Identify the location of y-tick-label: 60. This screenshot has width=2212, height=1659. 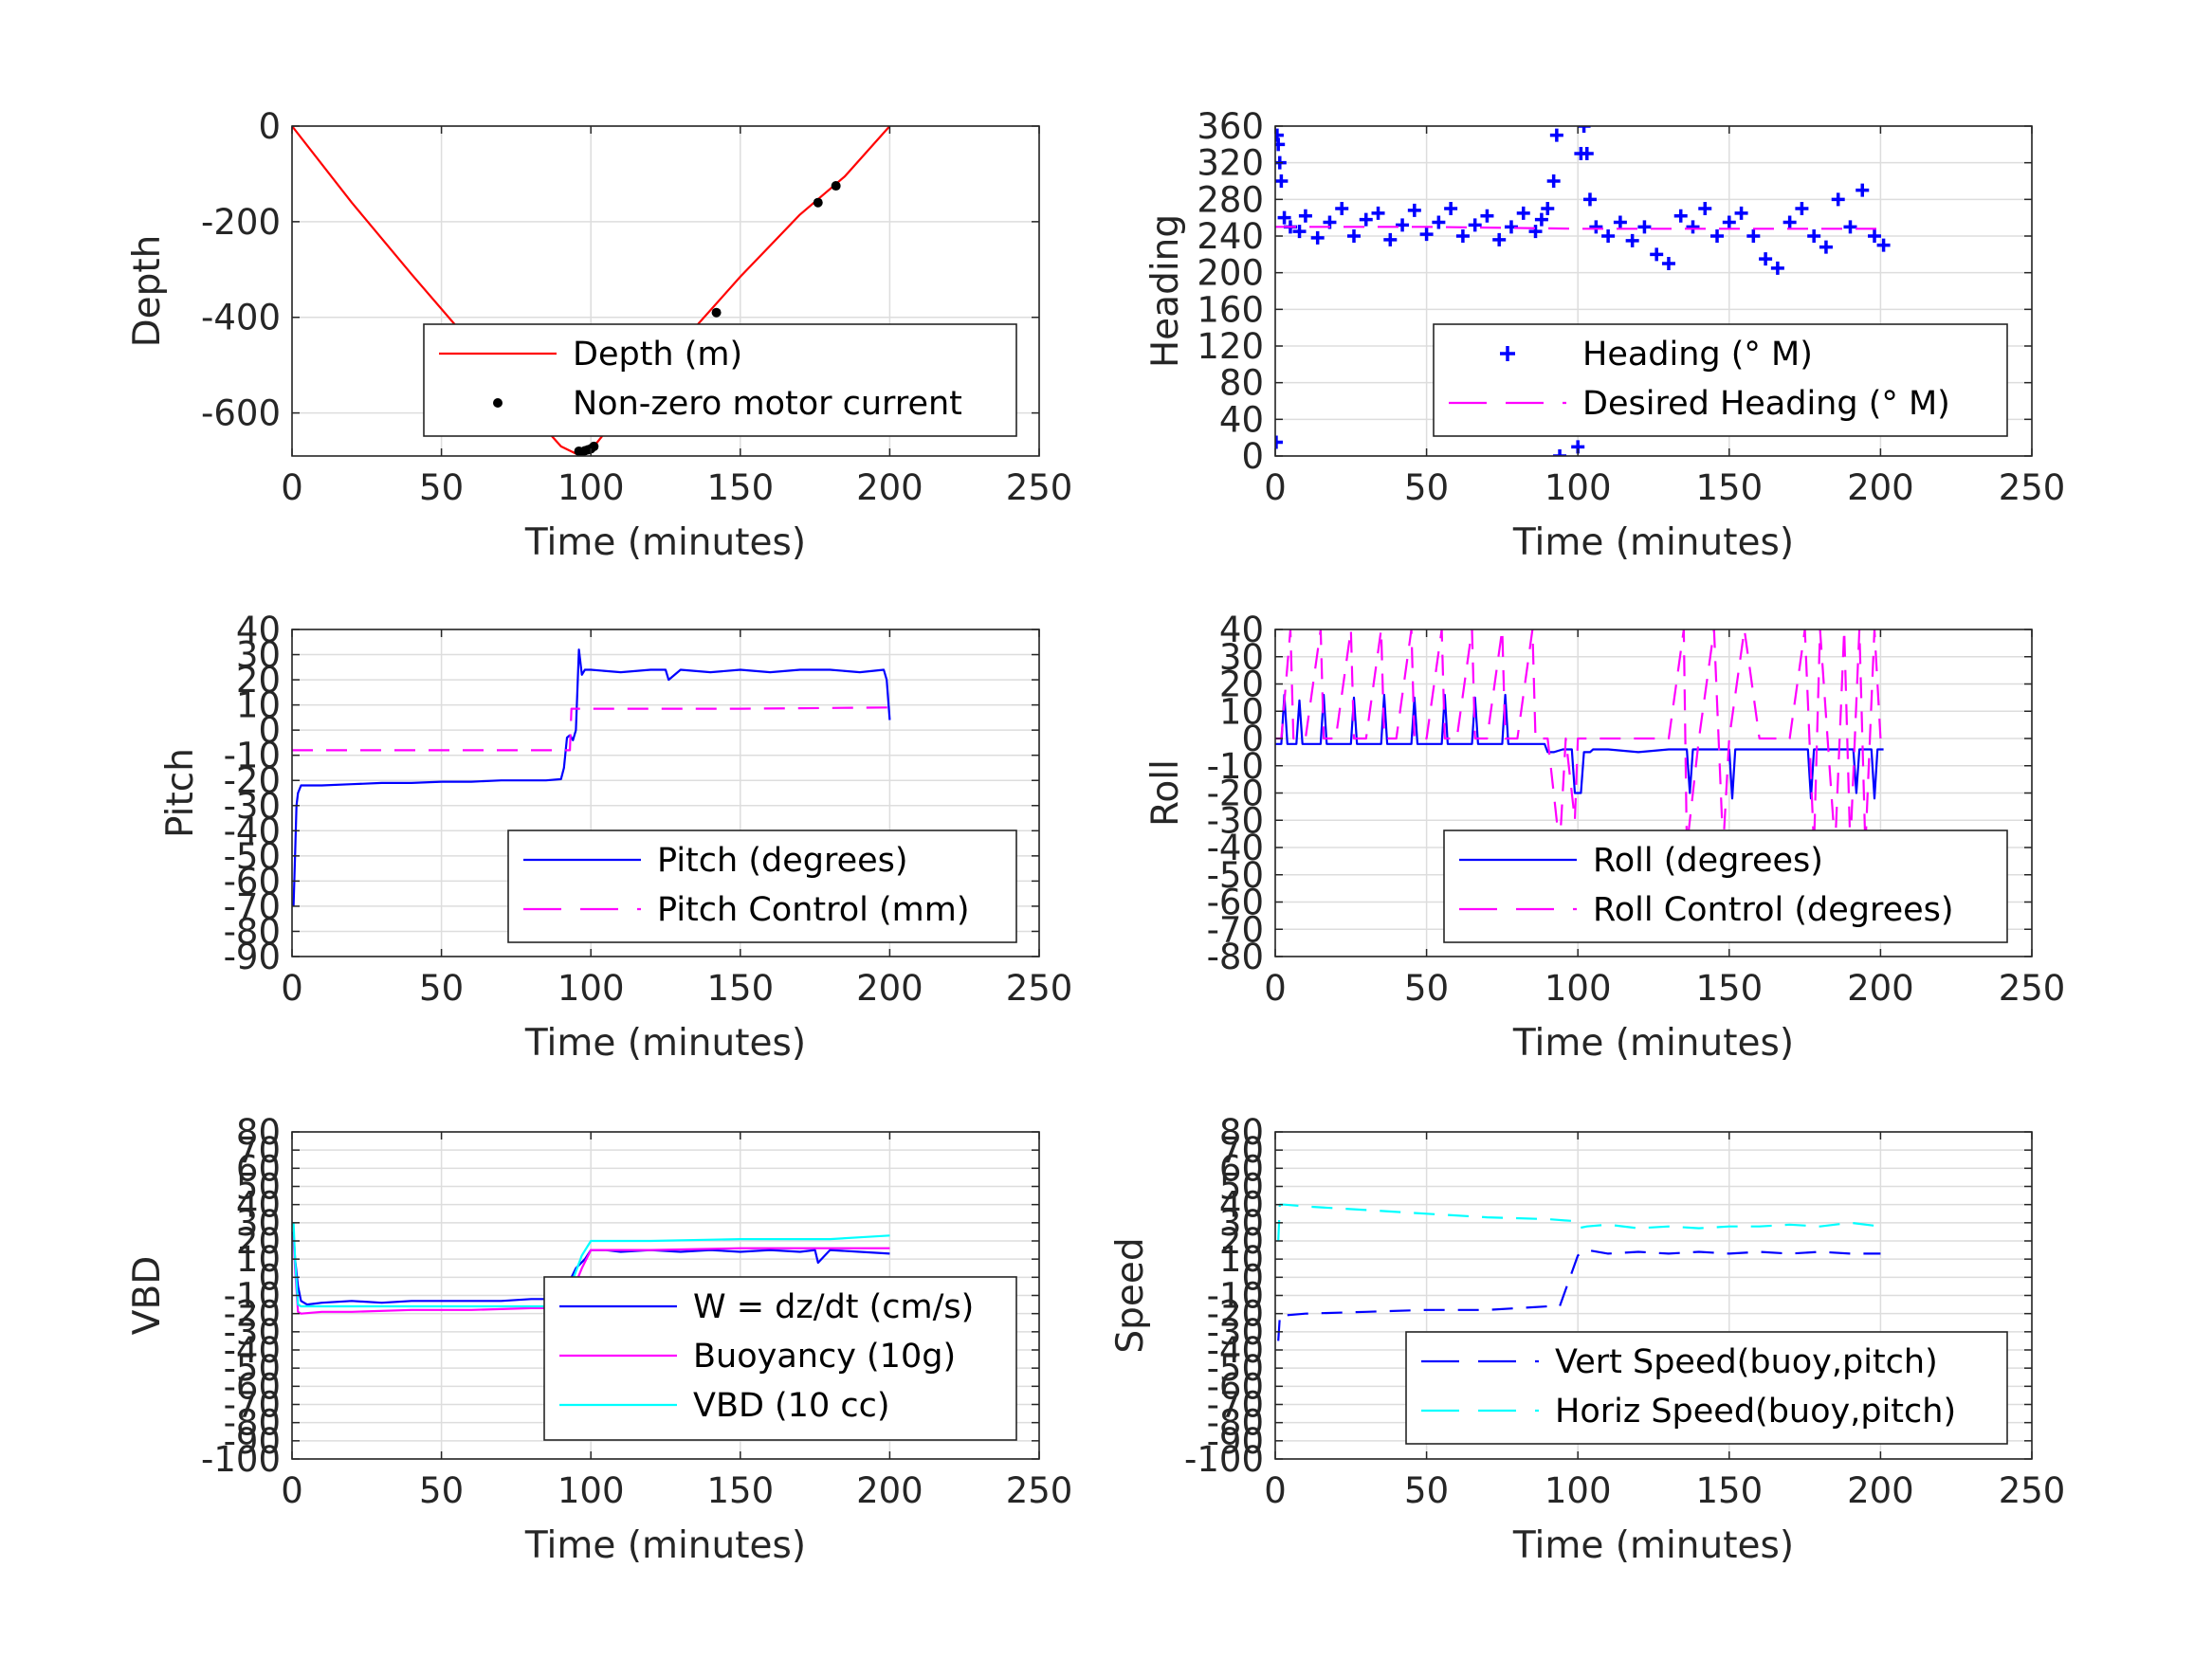
(1241, 1168).